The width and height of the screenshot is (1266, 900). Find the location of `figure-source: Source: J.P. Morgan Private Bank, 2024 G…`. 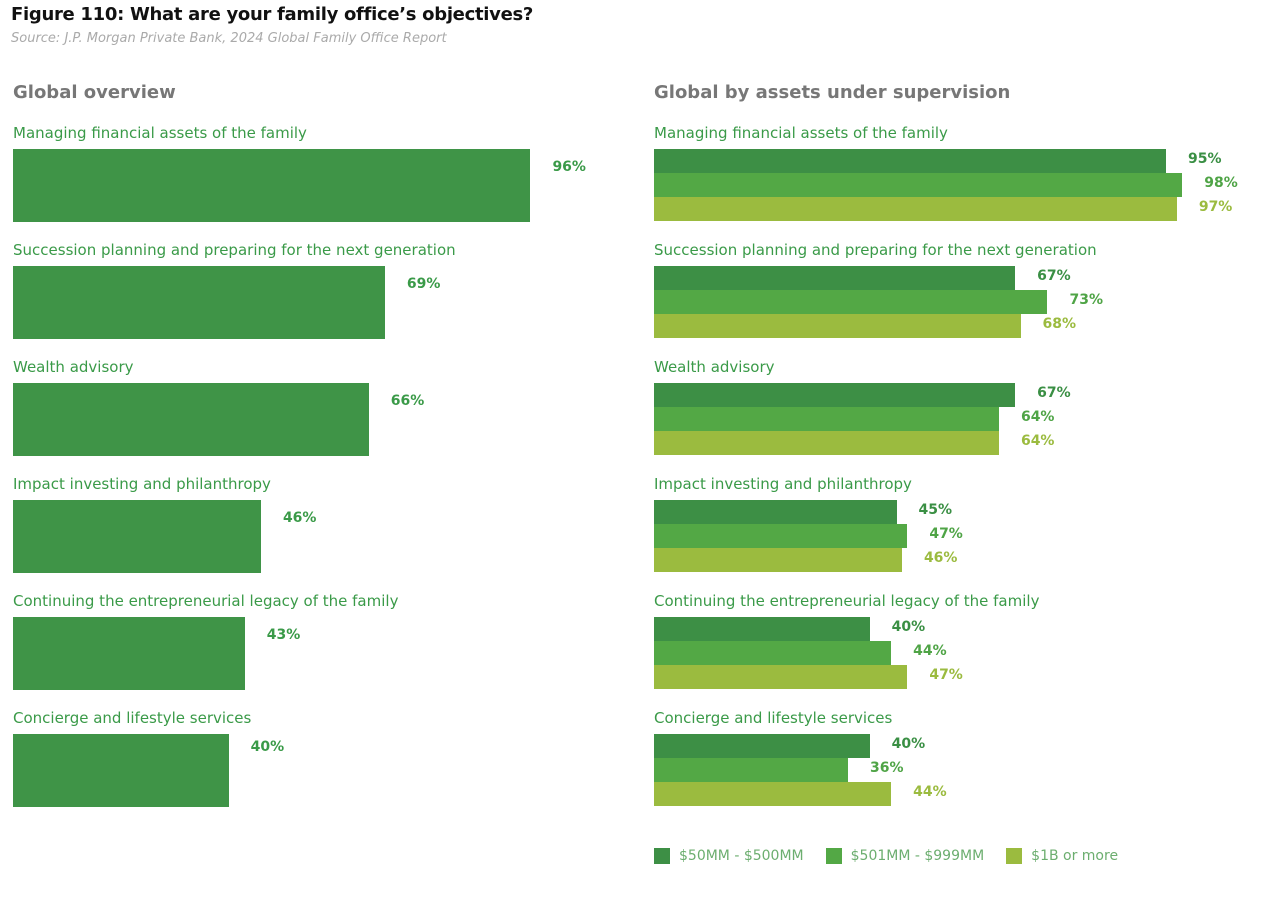

figure-source: Source: J.P. Morgan Private Bank, 2024 G… is located at coordinates (229, 38).